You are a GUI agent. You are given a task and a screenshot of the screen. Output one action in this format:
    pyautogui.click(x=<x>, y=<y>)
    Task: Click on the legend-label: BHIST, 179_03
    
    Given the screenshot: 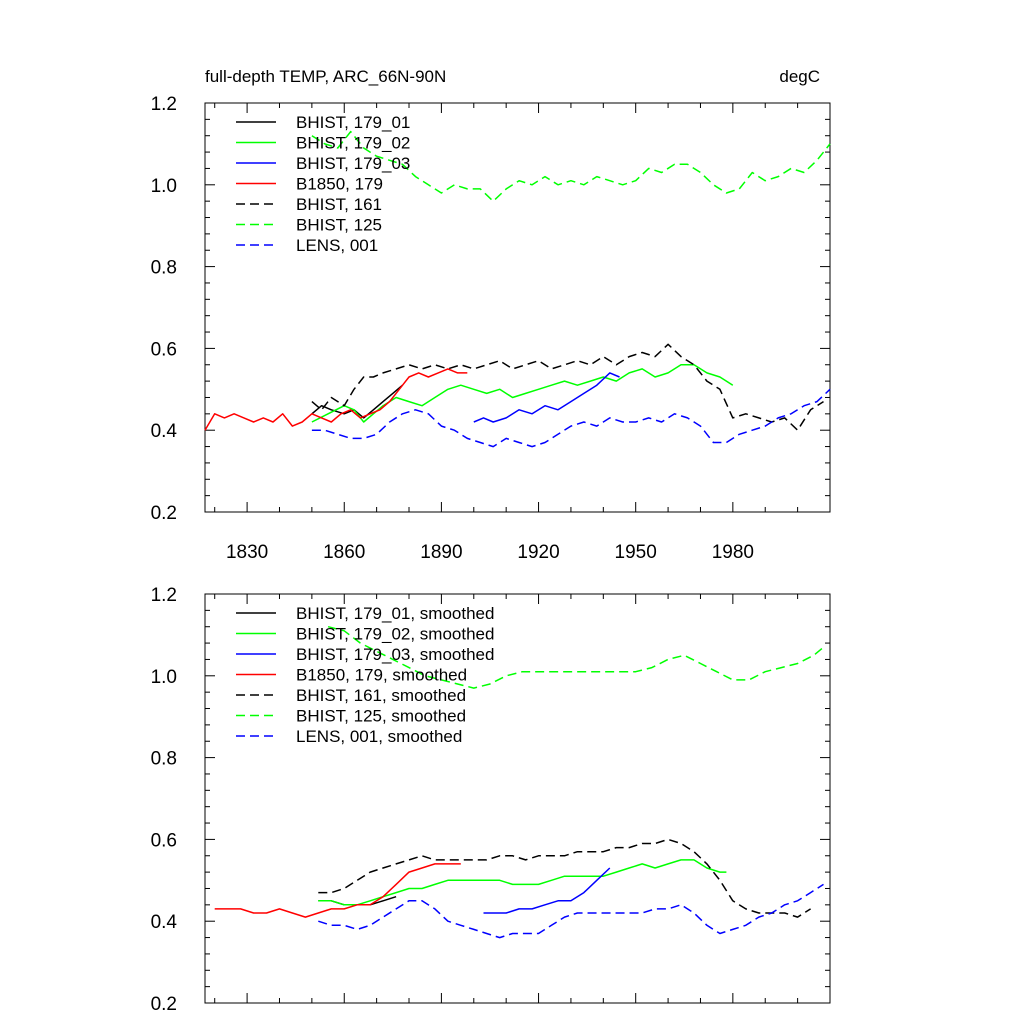 What is the action you would take?
    pyautogui.click(x=353, y=163)
    